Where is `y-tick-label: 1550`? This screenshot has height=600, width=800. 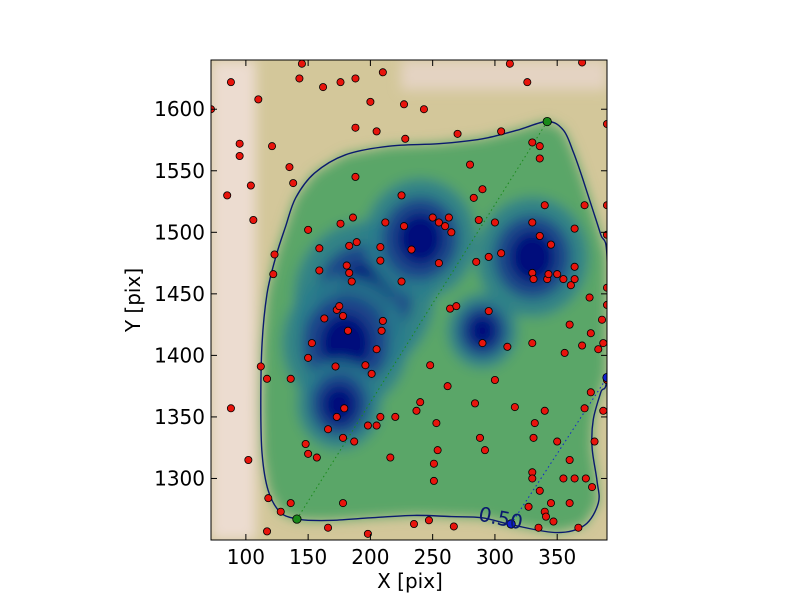
y-tick-label: 1550 is located at coordinates (179, 171).